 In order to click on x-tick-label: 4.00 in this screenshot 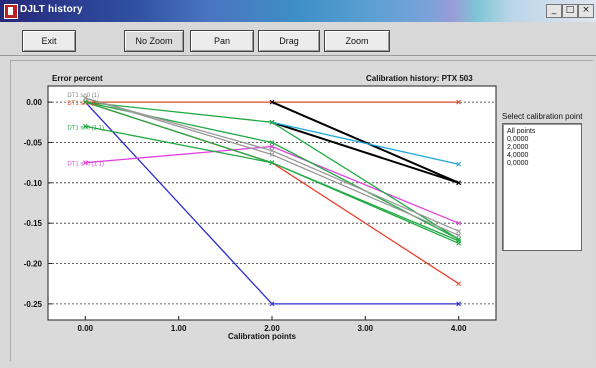, I will do `click(459, 328)`.